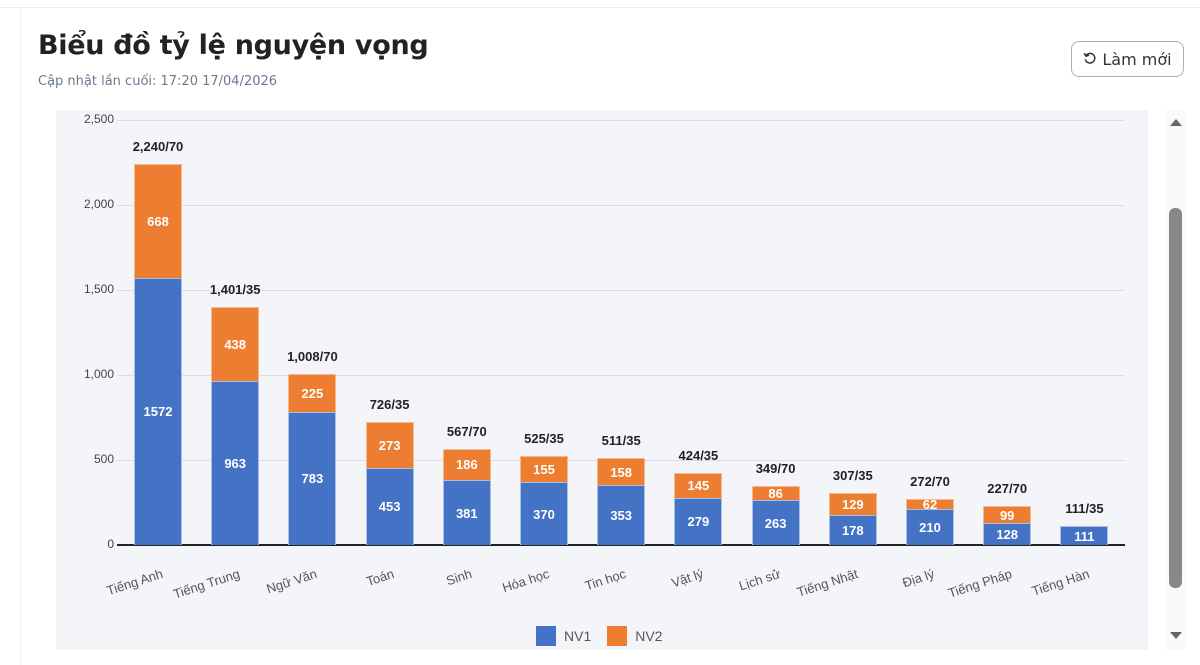  Describe the element at coordinates (1137, 59) in the screenshot. I see `refresh-label: Làm mới` at that location.